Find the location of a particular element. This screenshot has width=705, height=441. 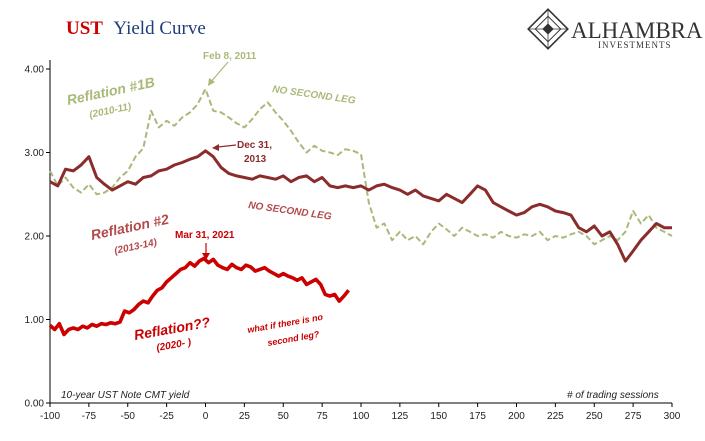

x-tick-label: 275 is located at coordinates (633, 416).